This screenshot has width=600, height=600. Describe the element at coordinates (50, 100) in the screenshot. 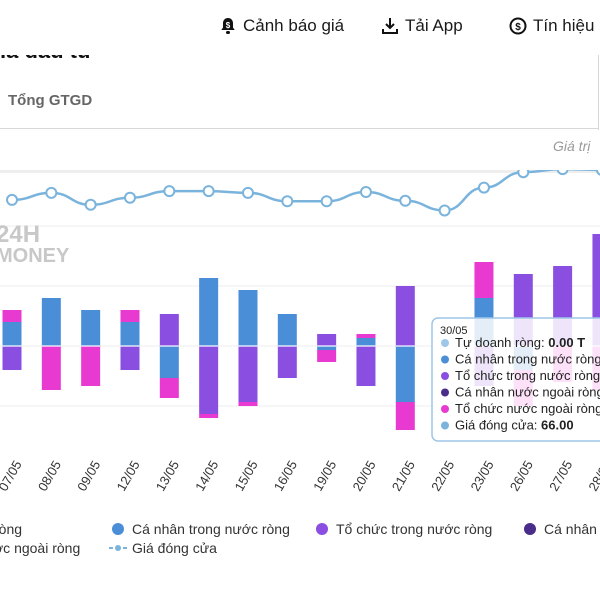

I see `tab-total-volume: Tổng GTGD` at that location.